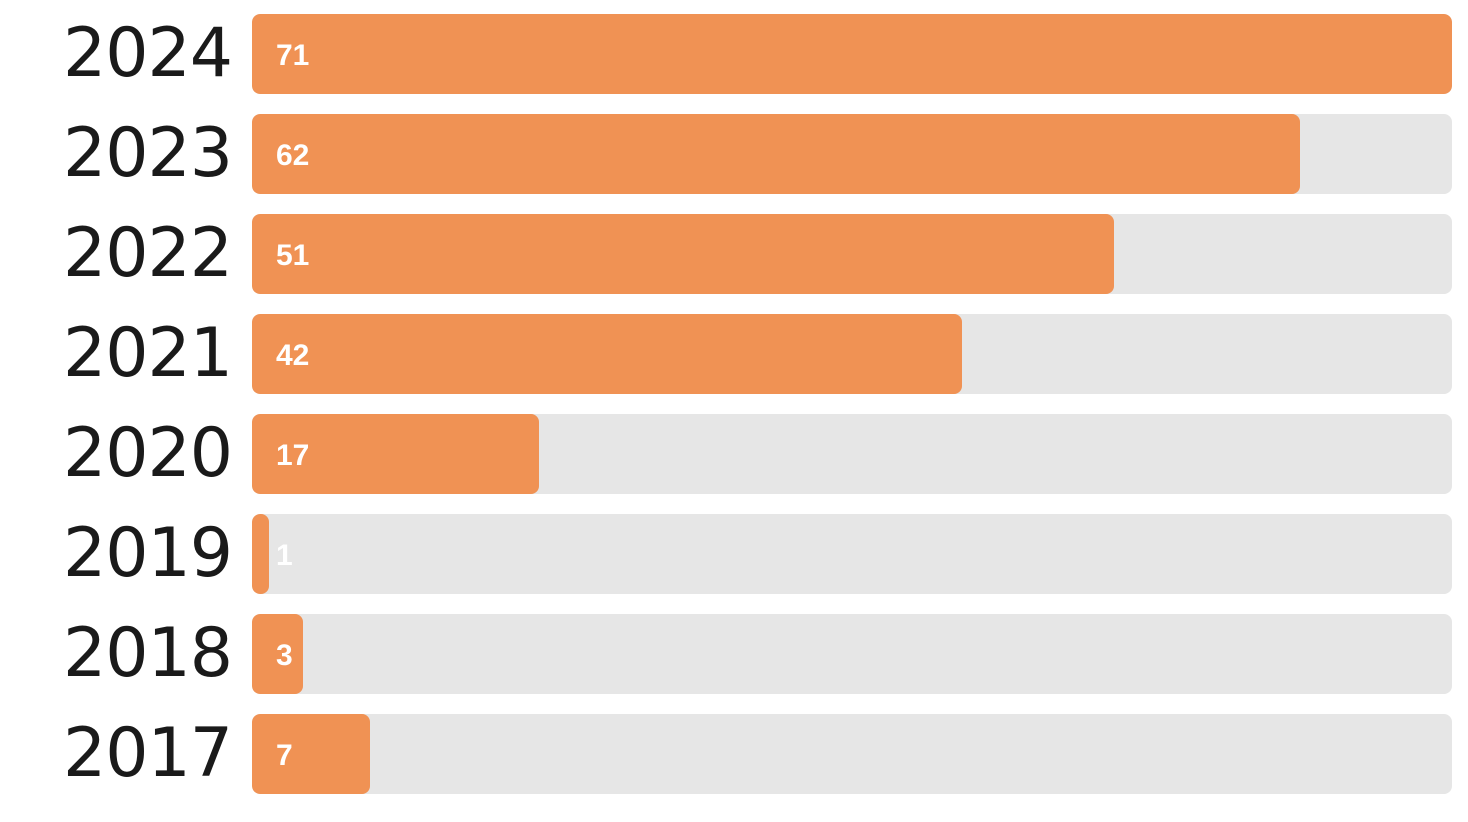  Describe the element at coordinates (293, 255) in the screenshot. I see `value-label: 51` at that location.